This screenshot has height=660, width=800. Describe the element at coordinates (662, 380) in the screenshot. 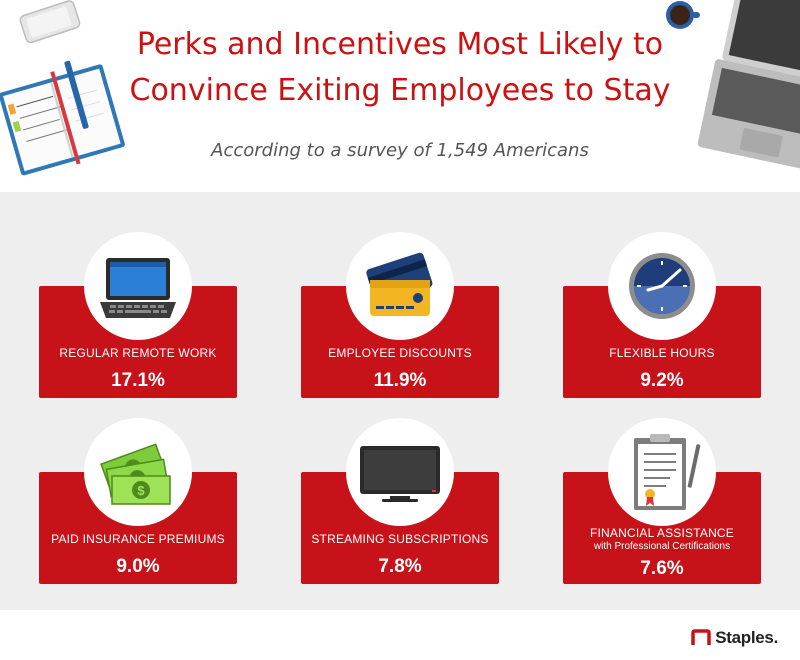

I see `perk-value: 9.2%` at that location.